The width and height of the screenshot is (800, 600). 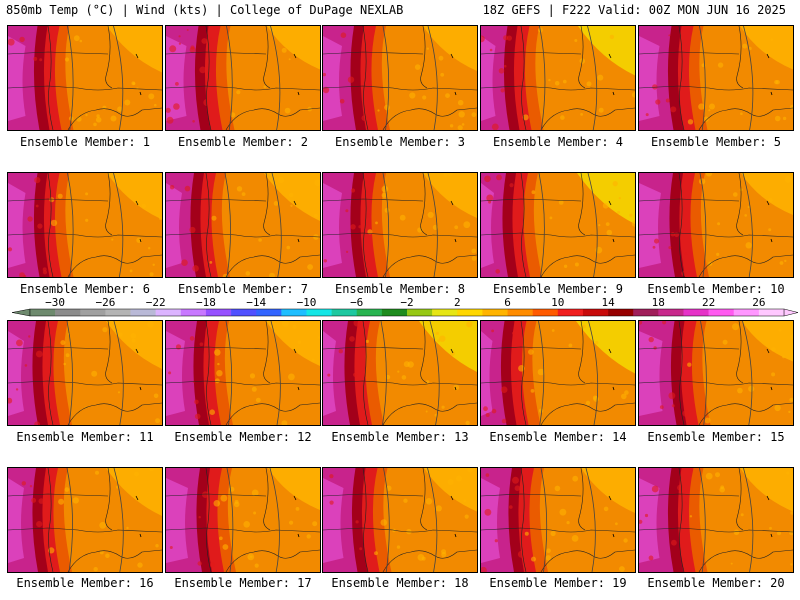 I want to click on member-label: Ensemble Member: 14, so click(x=558, y=437).